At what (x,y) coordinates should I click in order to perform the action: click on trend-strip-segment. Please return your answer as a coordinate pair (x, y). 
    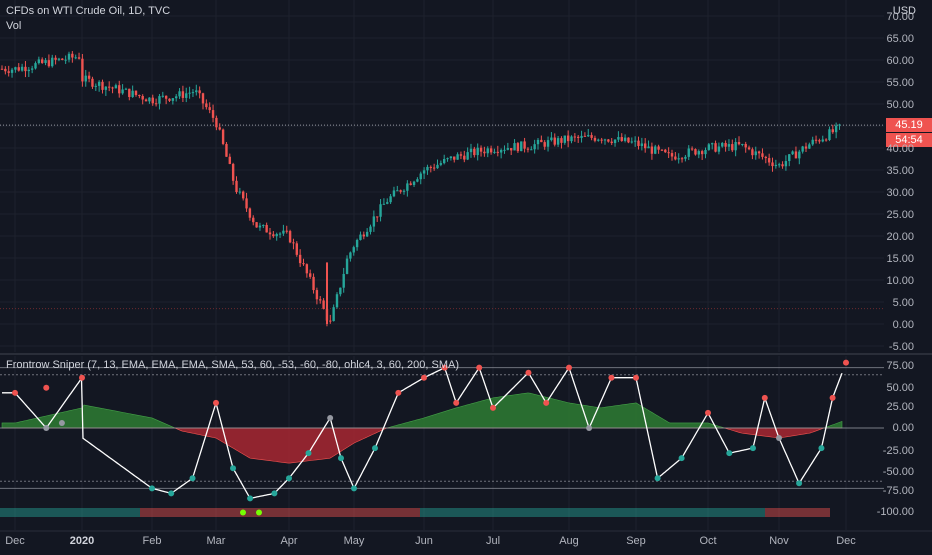
    Looking at the image, I should click on (312, 512).